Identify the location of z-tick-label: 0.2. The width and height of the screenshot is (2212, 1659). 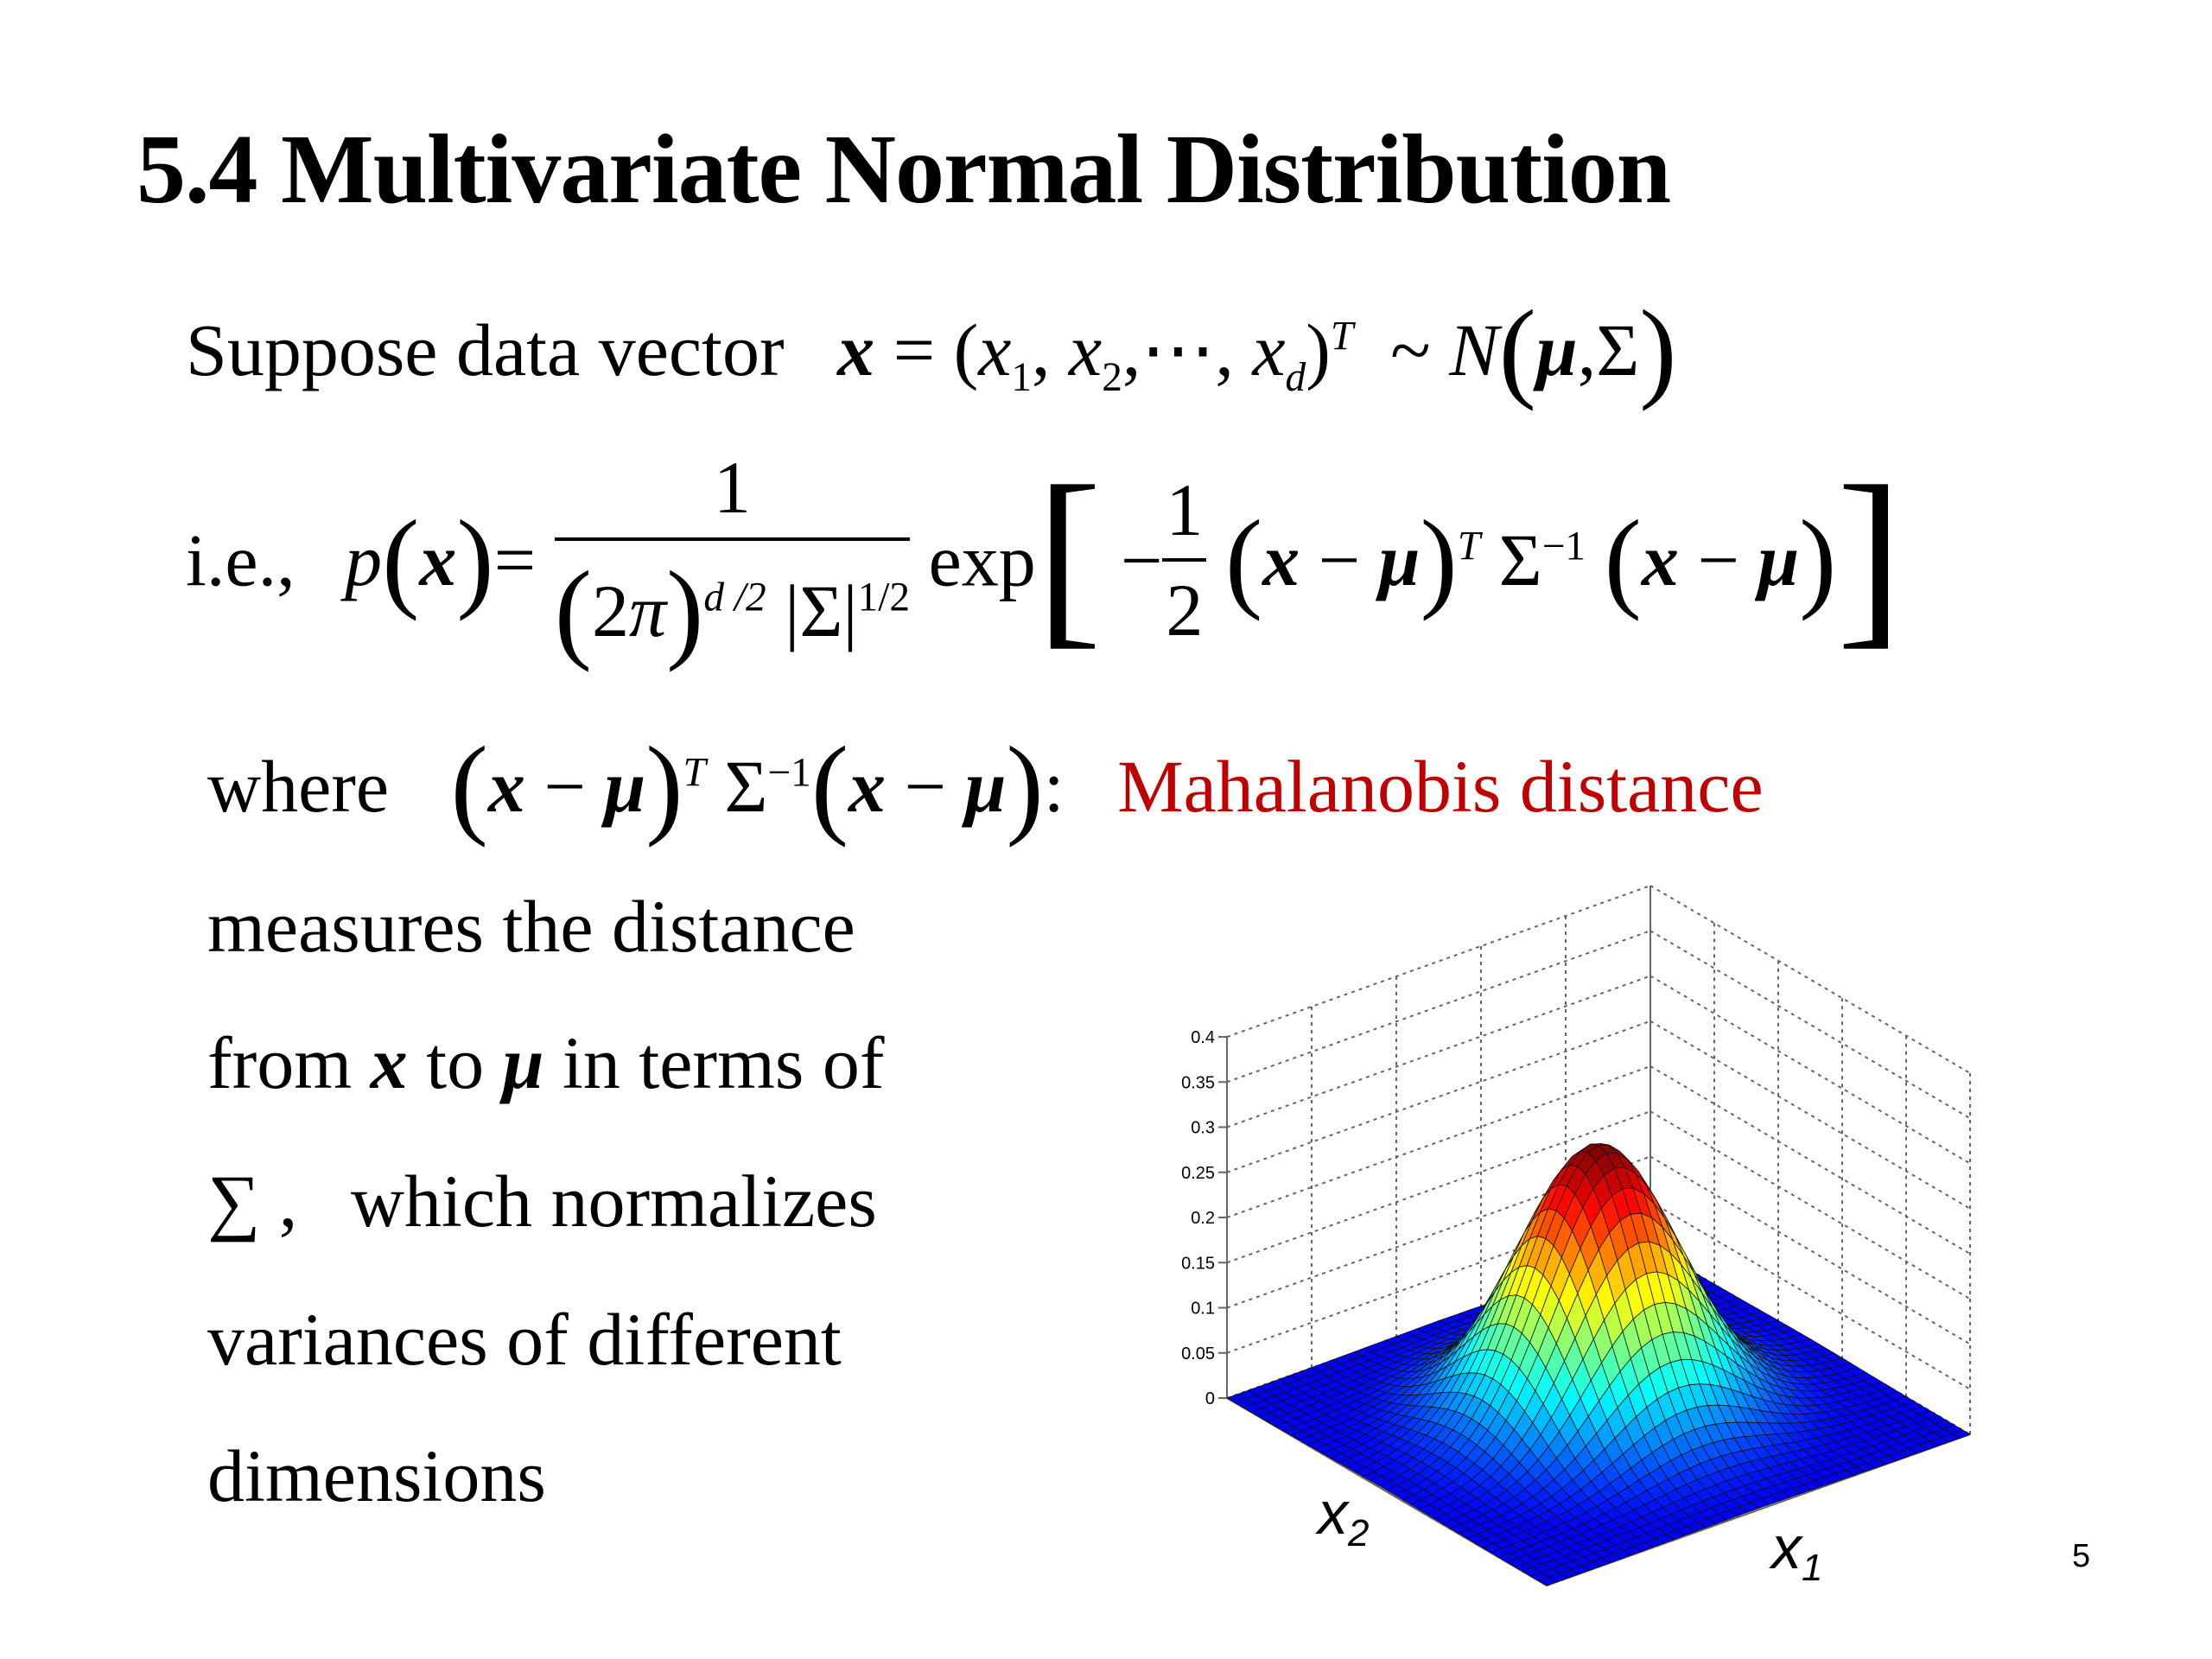
(1203, 1218).